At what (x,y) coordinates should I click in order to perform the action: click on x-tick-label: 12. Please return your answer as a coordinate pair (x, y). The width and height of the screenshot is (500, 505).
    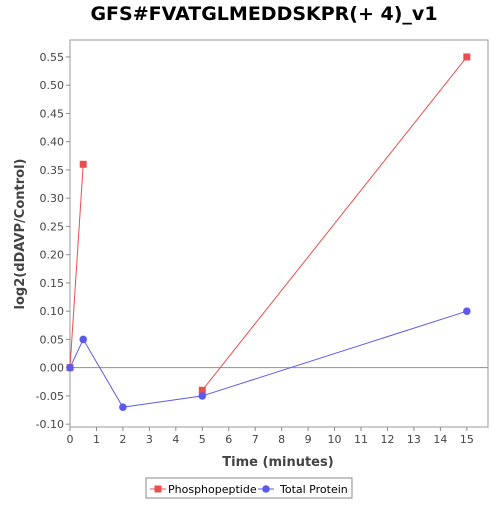
    Looking at the image, I should click on (387, 439).